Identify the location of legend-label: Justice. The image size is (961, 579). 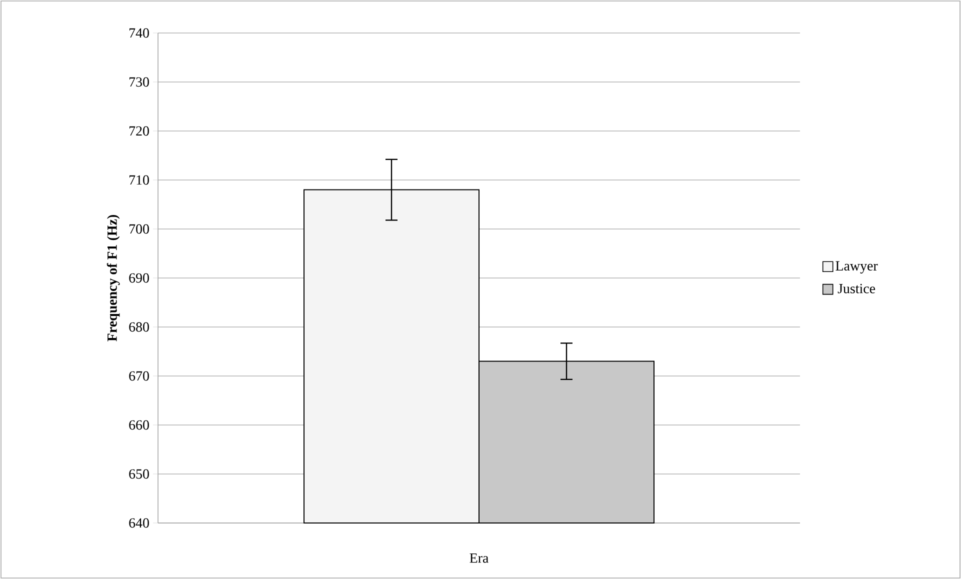
(857, 289).